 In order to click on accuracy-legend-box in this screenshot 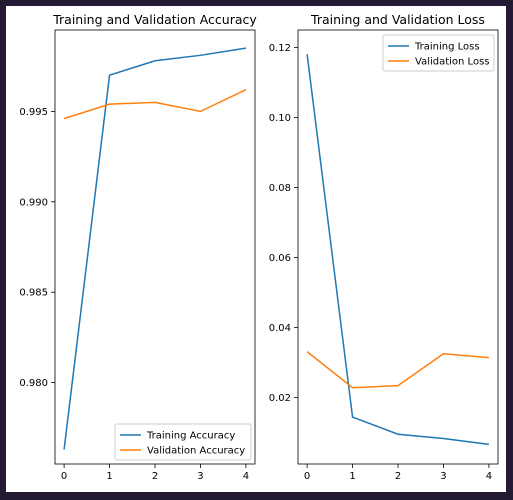, I will do `click(183, 442)`.